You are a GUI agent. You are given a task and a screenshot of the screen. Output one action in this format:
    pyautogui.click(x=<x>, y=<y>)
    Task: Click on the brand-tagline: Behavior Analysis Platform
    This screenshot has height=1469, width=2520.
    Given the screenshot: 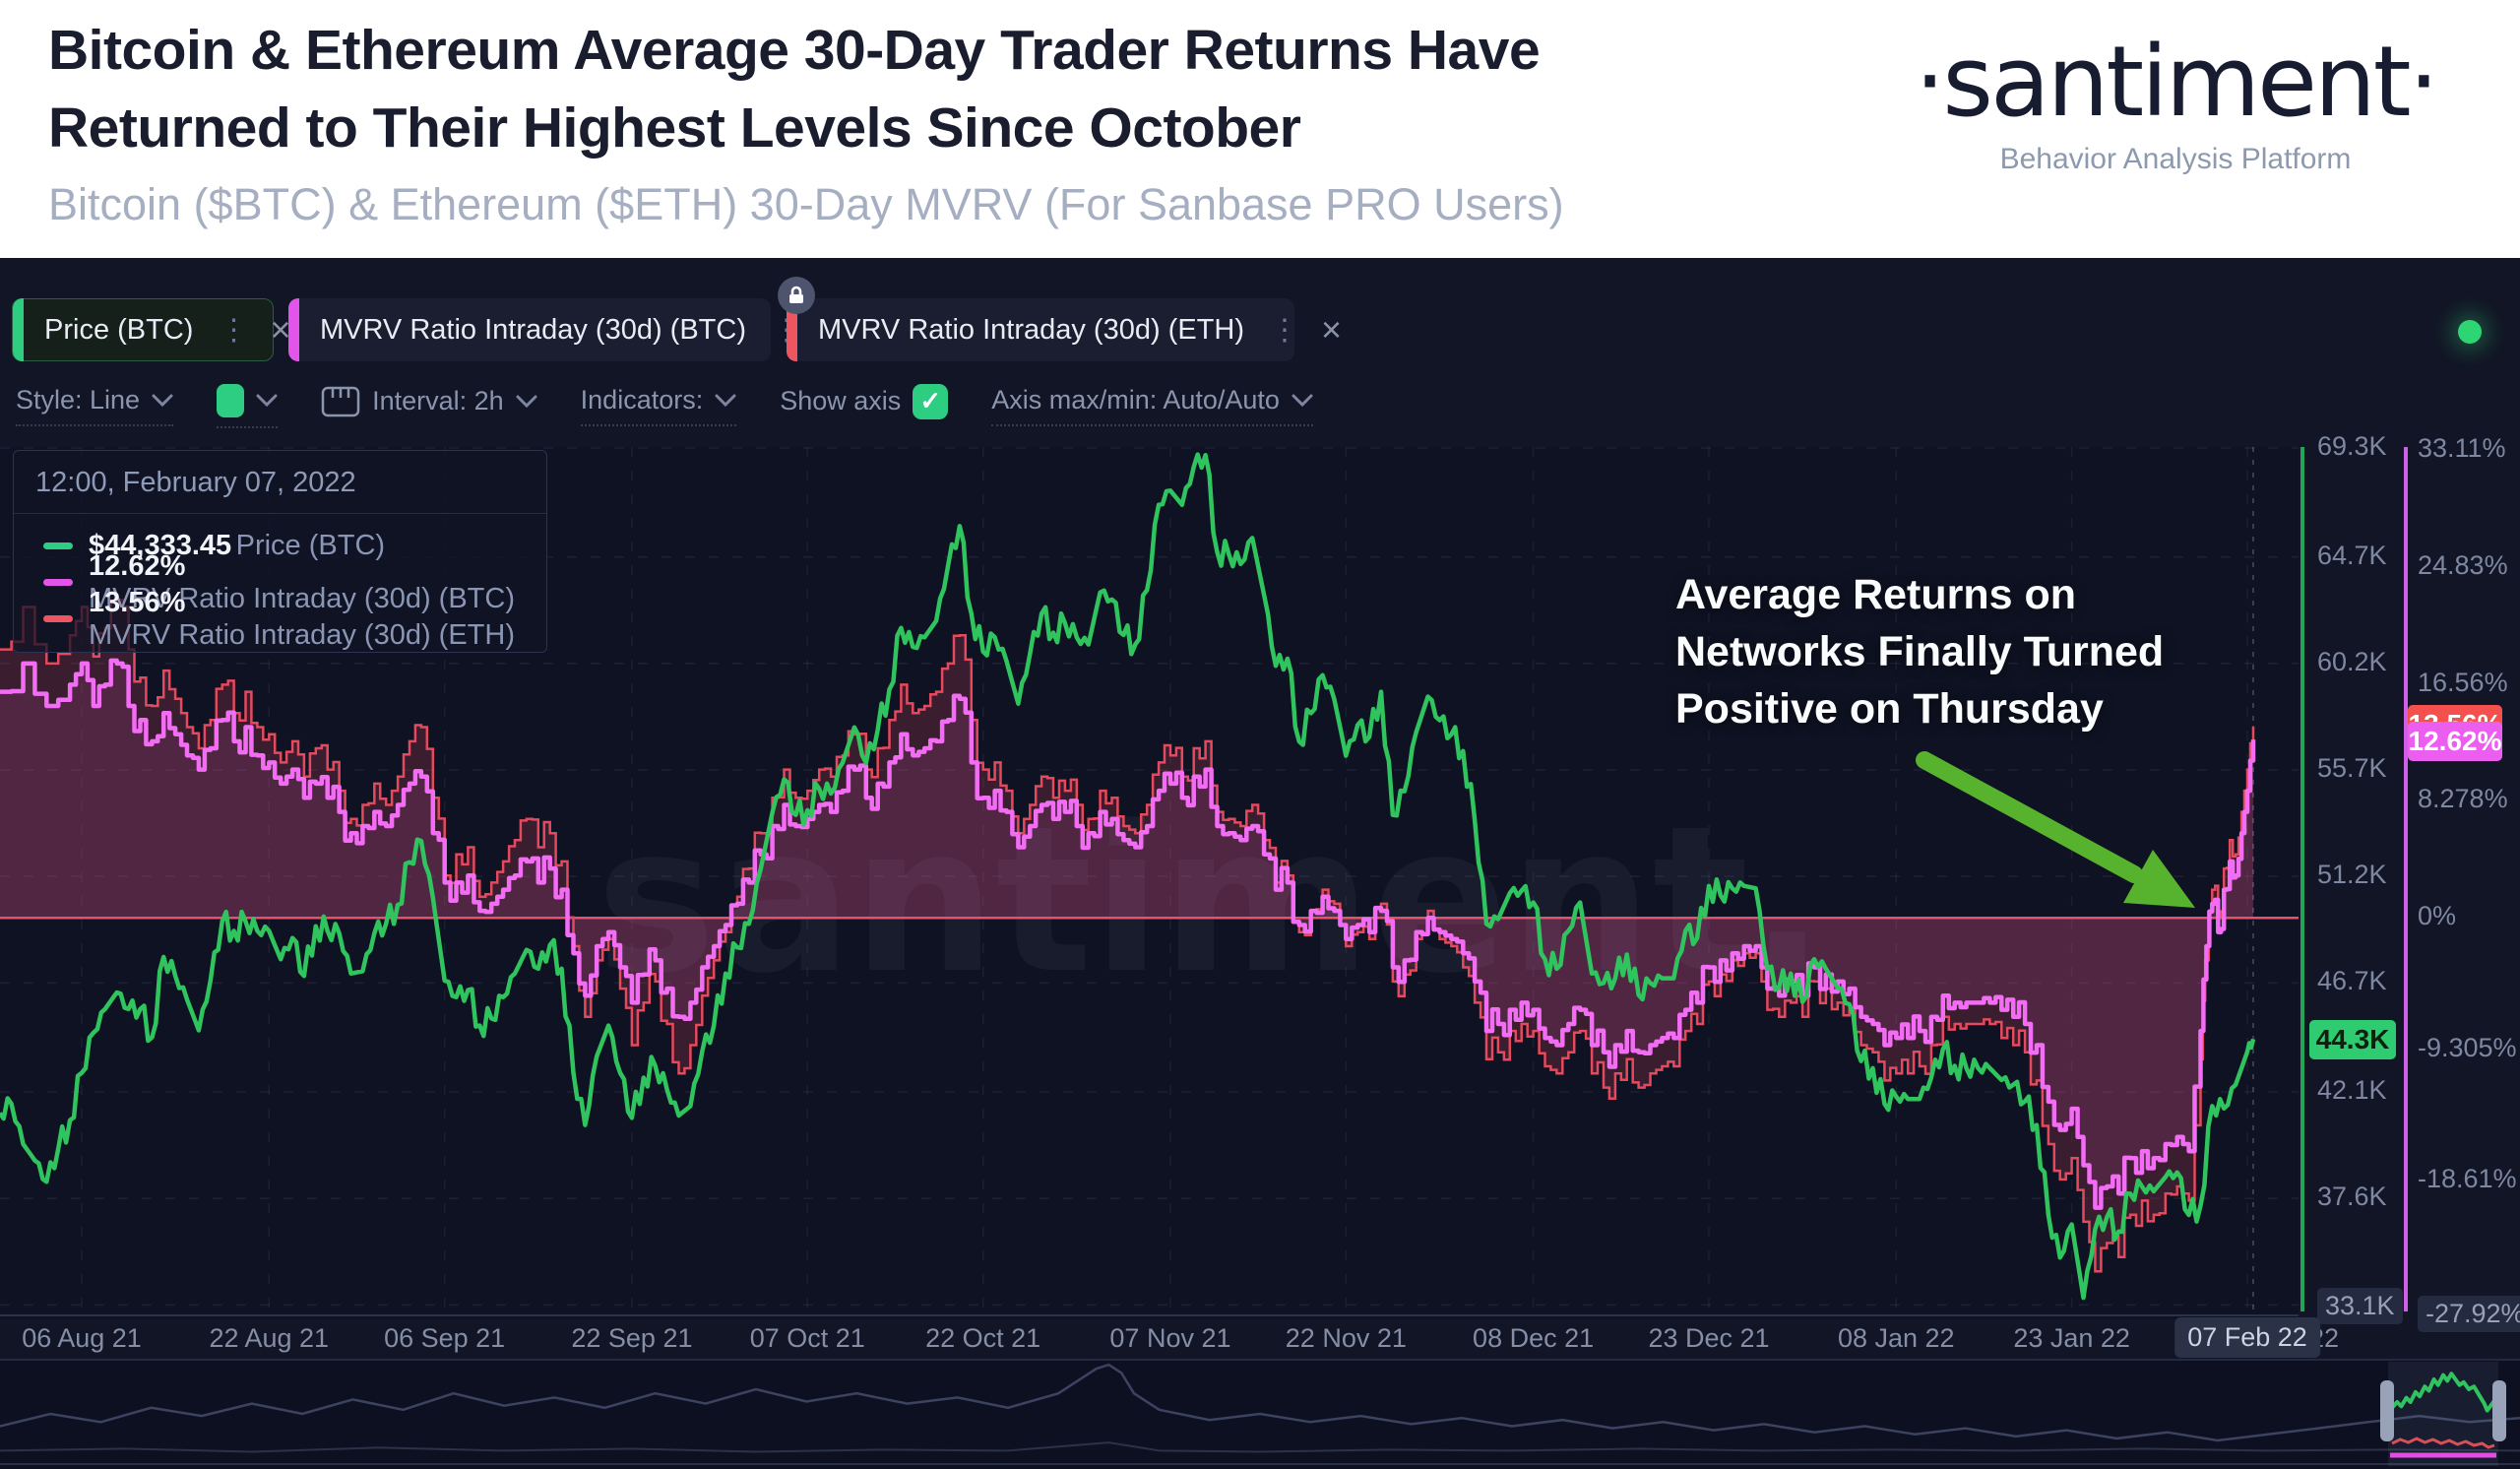 What is the action you would take?
    pyautogui.click(x=2175, y=159)
    